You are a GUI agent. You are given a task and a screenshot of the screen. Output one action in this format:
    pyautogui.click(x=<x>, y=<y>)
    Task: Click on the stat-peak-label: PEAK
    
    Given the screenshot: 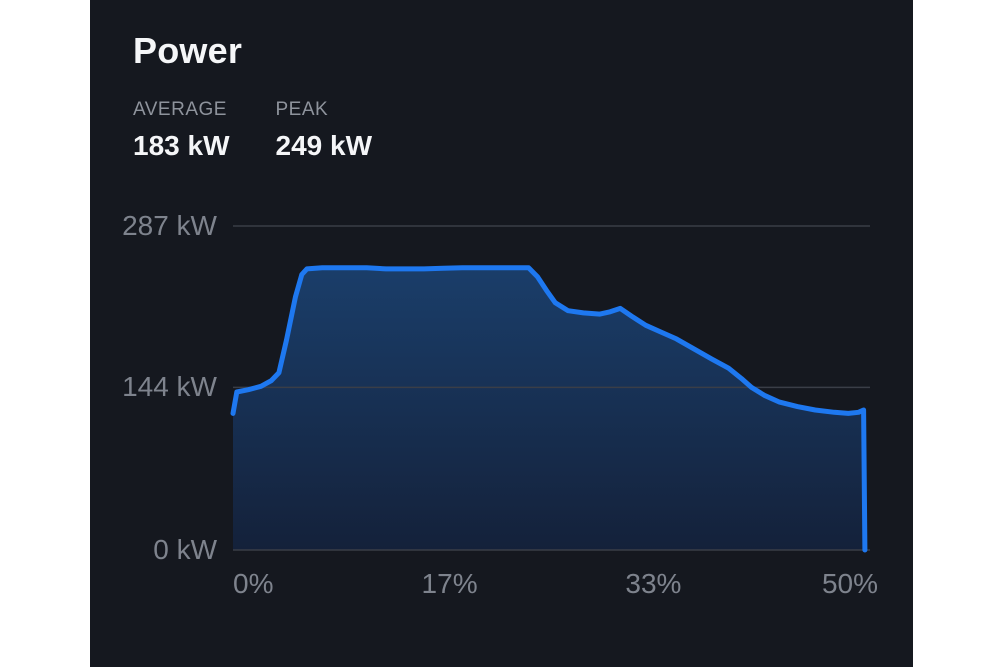 What is the action you would take?
    pyautogui.click(x=302, y=109)
    